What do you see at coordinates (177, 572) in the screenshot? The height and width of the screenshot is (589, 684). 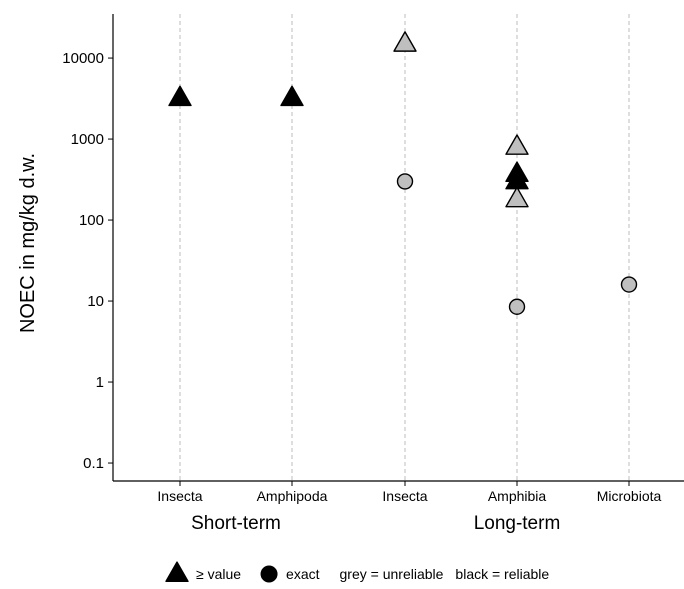 I see `legend-triangle-icon` at bounding box center [177, 572].